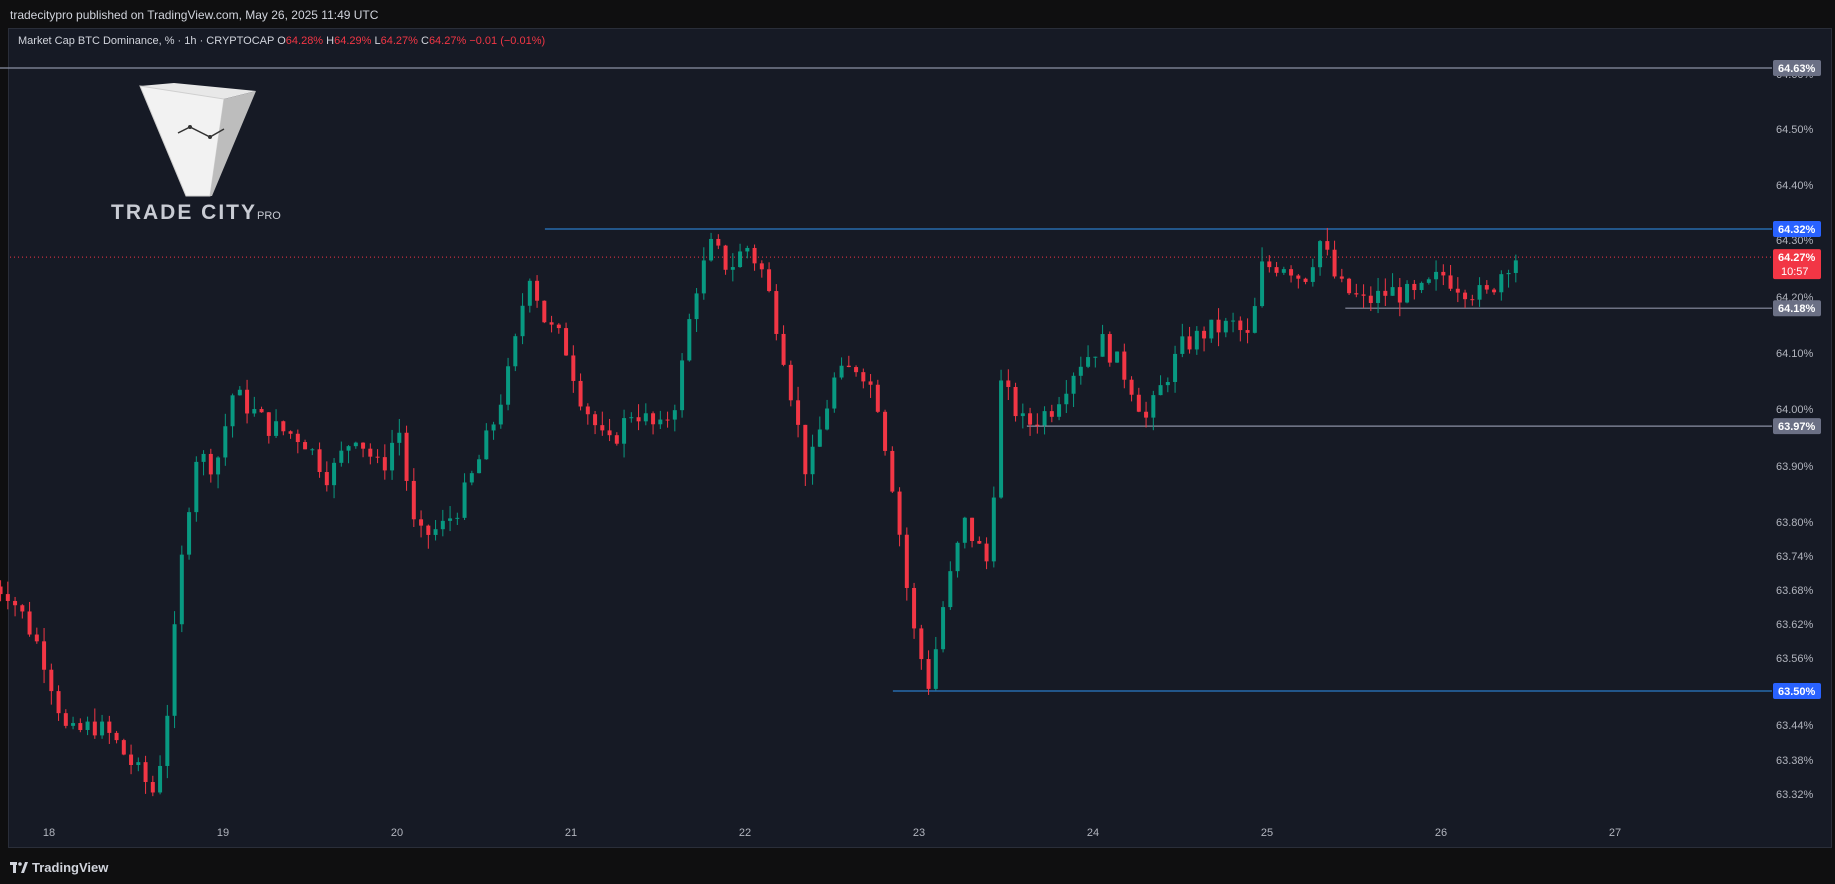  What do you see at coordinates (1797, 258) in the screenshot?
I see `current-price-label: 64.27%` at bounding box center [1797, 258].